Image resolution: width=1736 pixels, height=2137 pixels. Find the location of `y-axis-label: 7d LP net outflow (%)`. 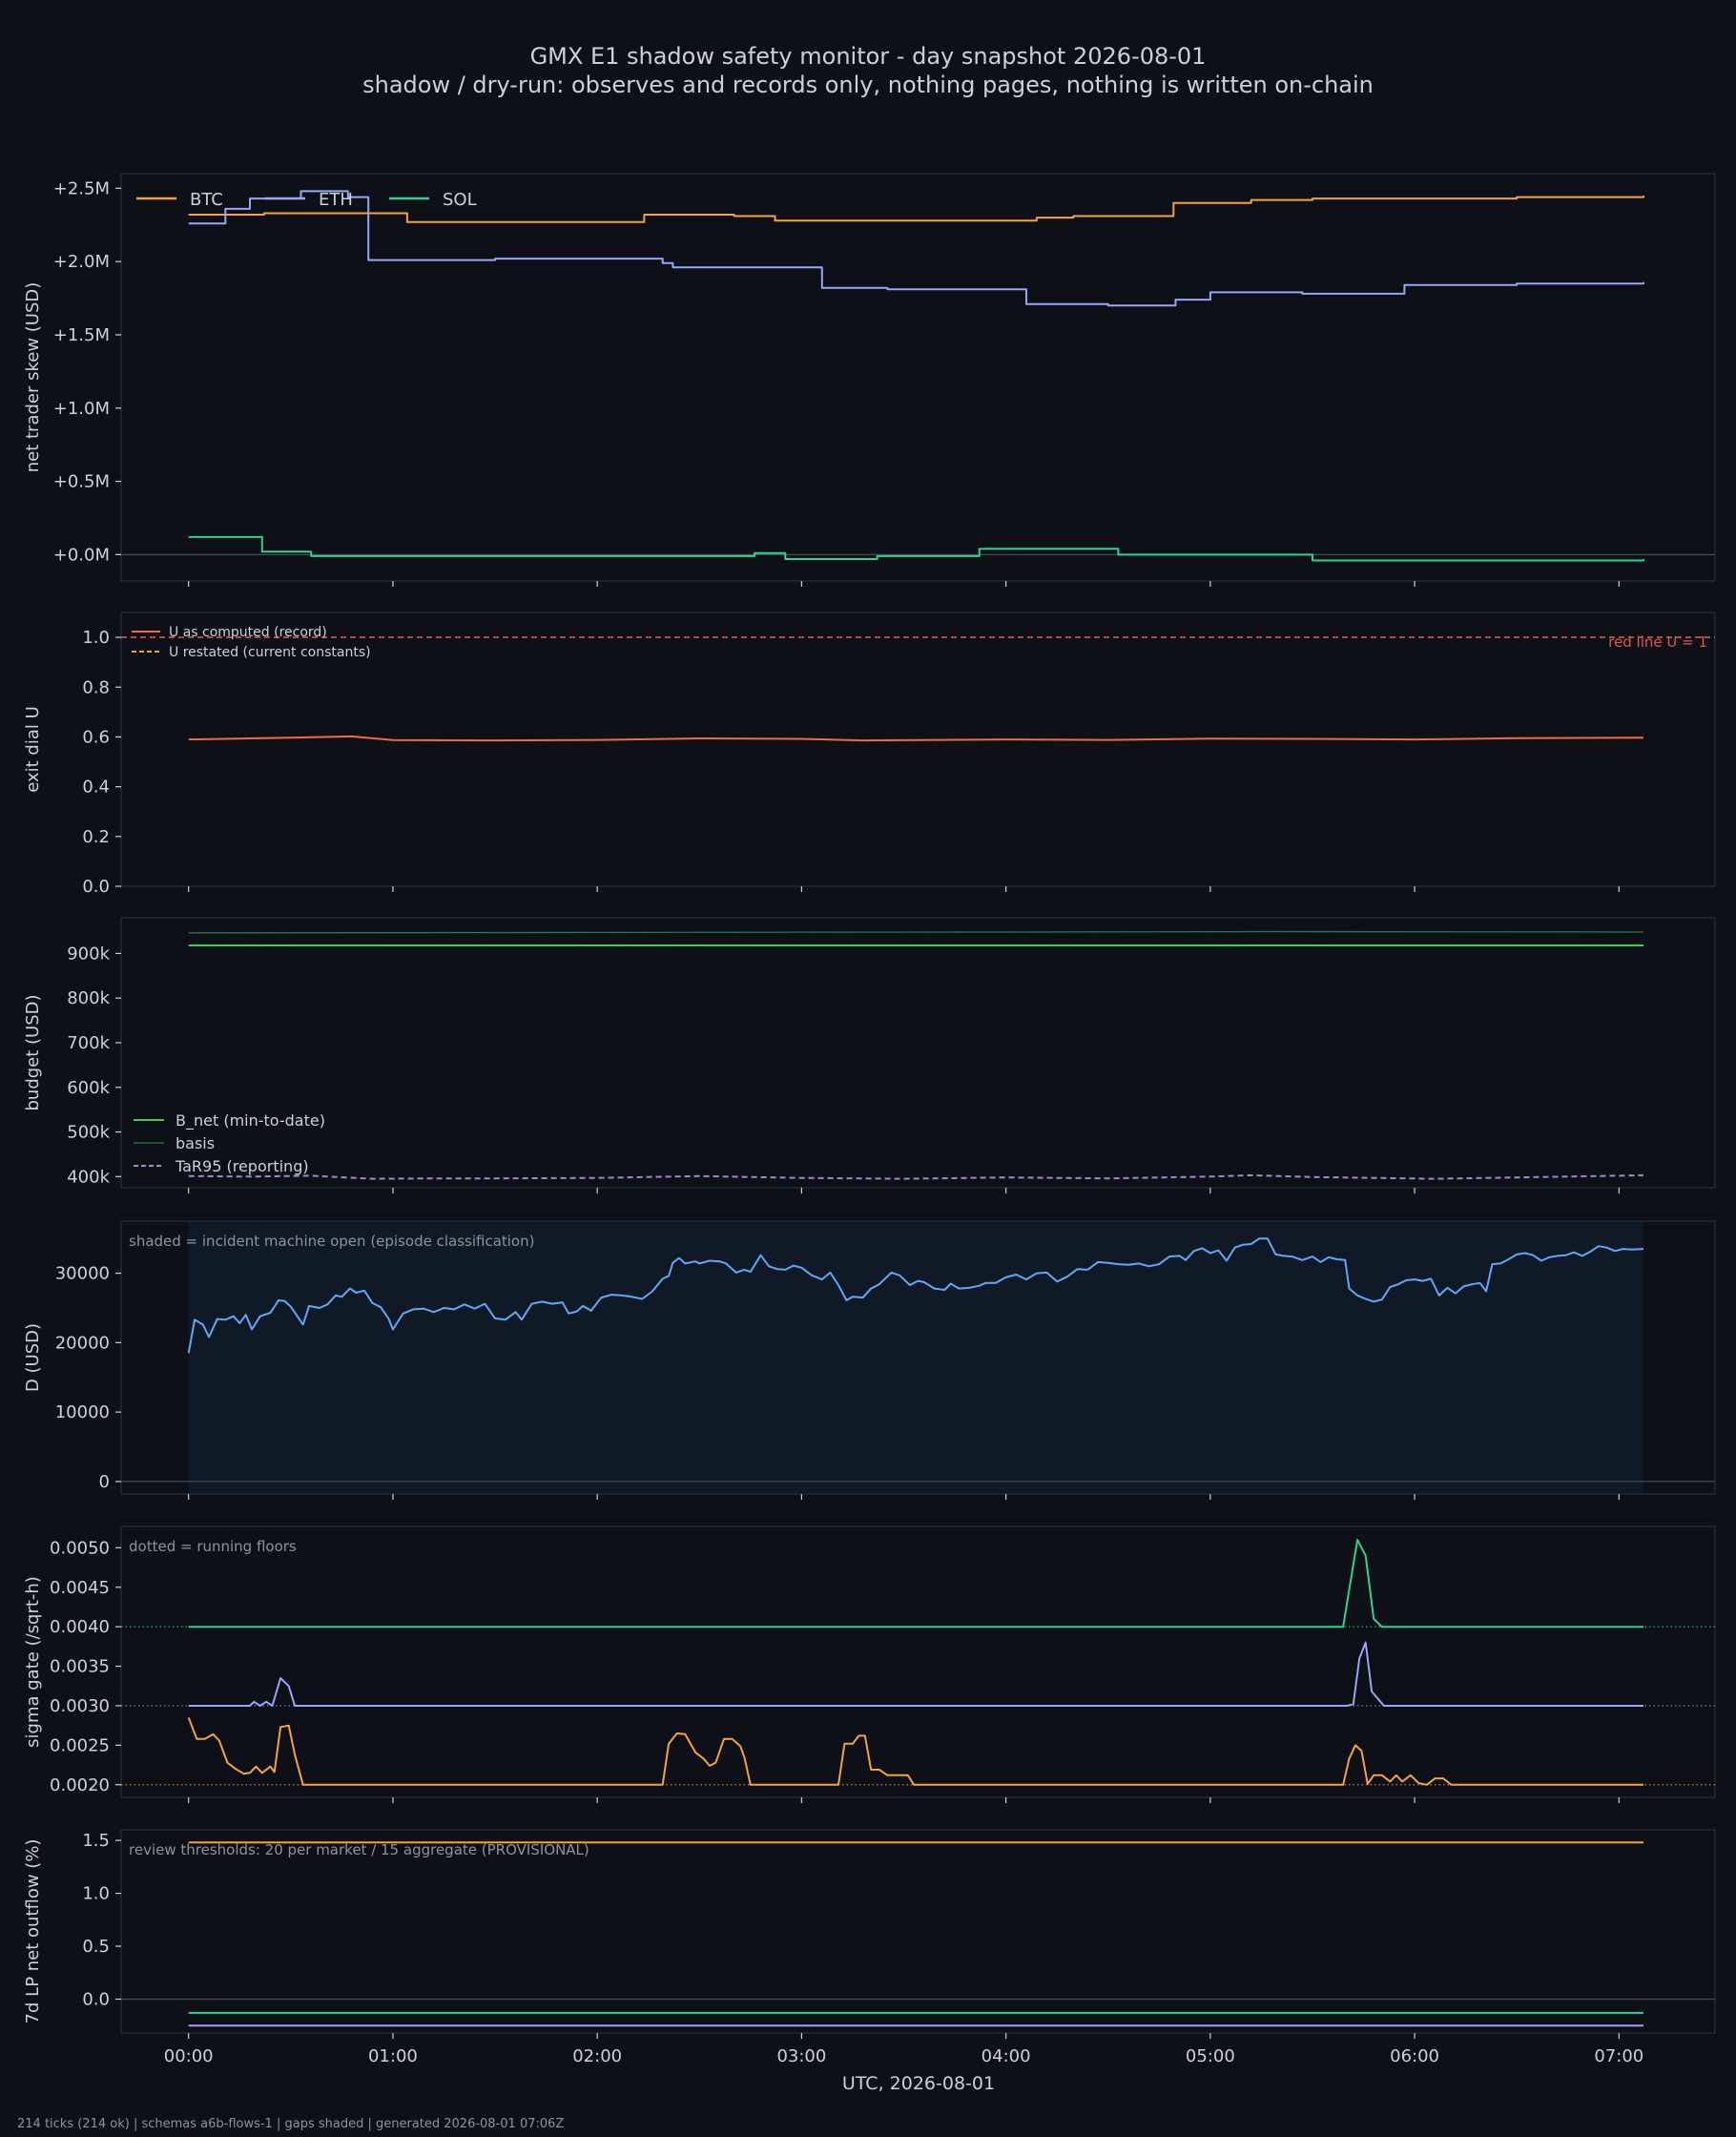

y-axis-label: 7d LP net outflow (%) is located at coordinates (33, 1931).